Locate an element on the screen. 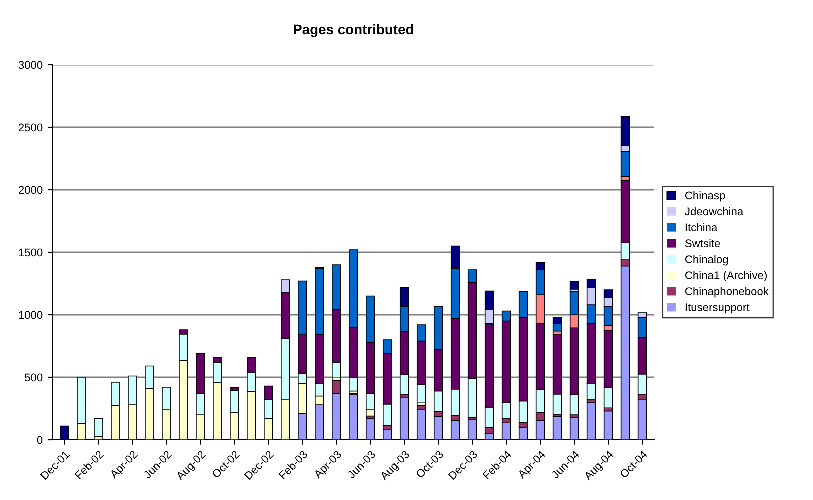 The image size is (813, 500). y-tick-label: 500 is located at coordinates (34, 378).